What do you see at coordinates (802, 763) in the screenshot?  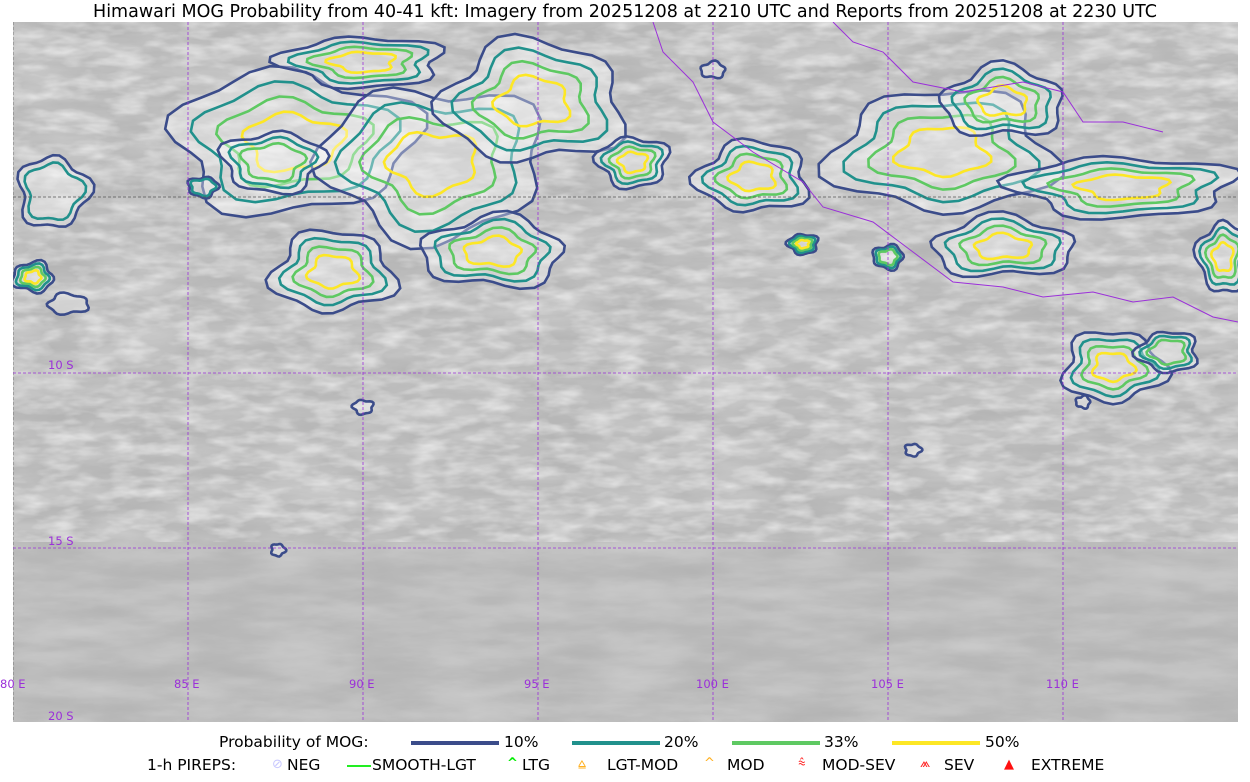 I see `mod-sev-icon: ⩯` at bounding box center [802, 763].